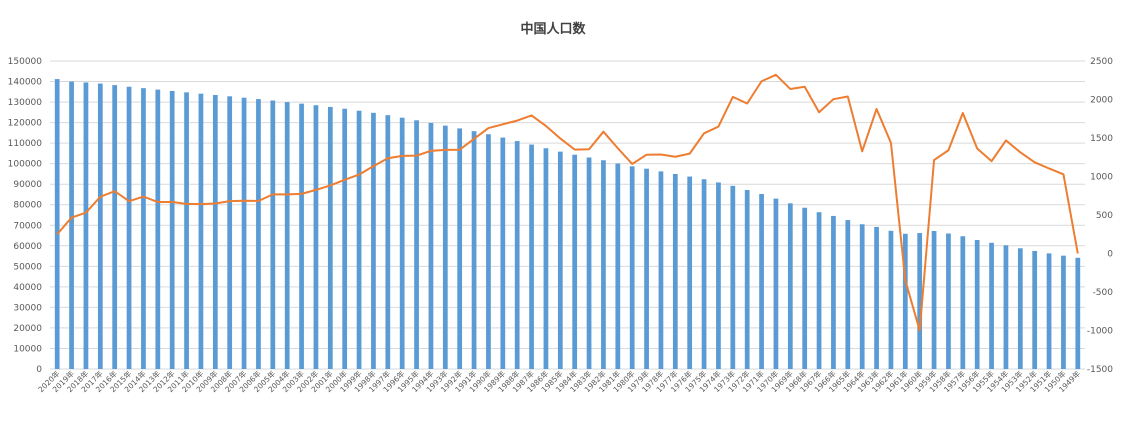  What do you see at coordinates (1101, 178) in the screenshot?
I see `right-tick-label: 1000` at bounding box center [1101, 178].